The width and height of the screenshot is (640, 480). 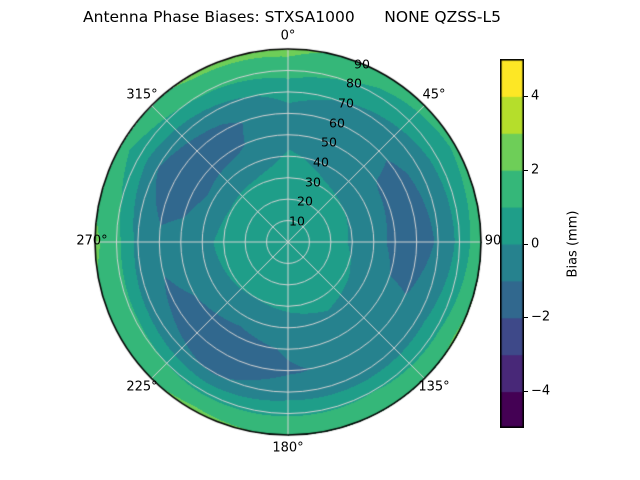 I want to click on theta-tick-label-135: 135°, so click(x=434, y=387).